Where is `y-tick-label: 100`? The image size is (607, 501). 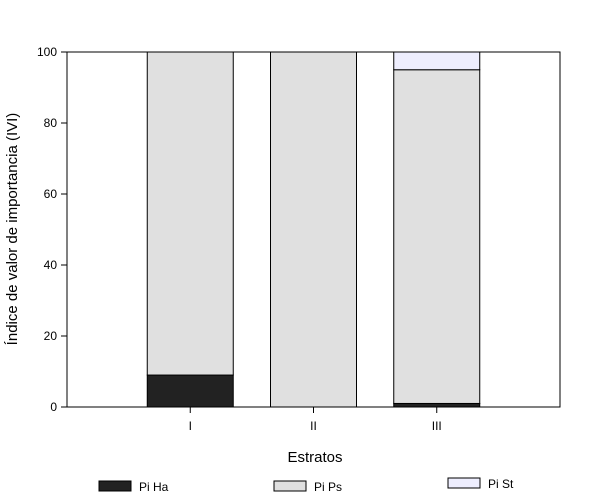
y-tick-label: 100 is located at coordinates (47, 52).